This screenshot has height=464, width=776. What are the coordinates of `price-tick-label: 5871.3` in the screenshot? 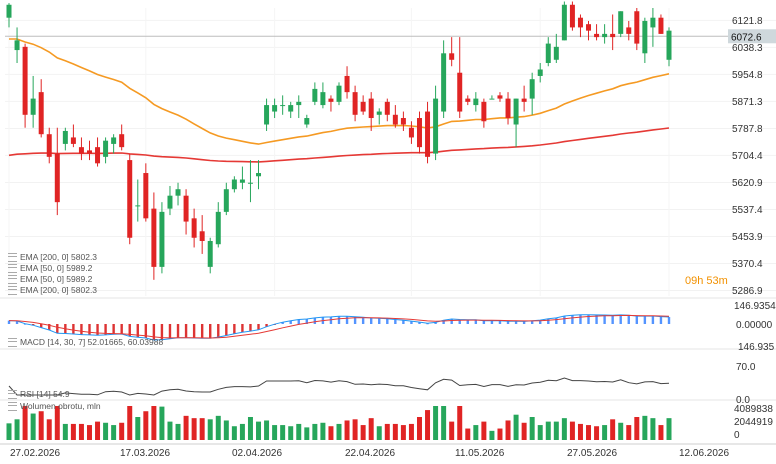 It's located at (747, 102).